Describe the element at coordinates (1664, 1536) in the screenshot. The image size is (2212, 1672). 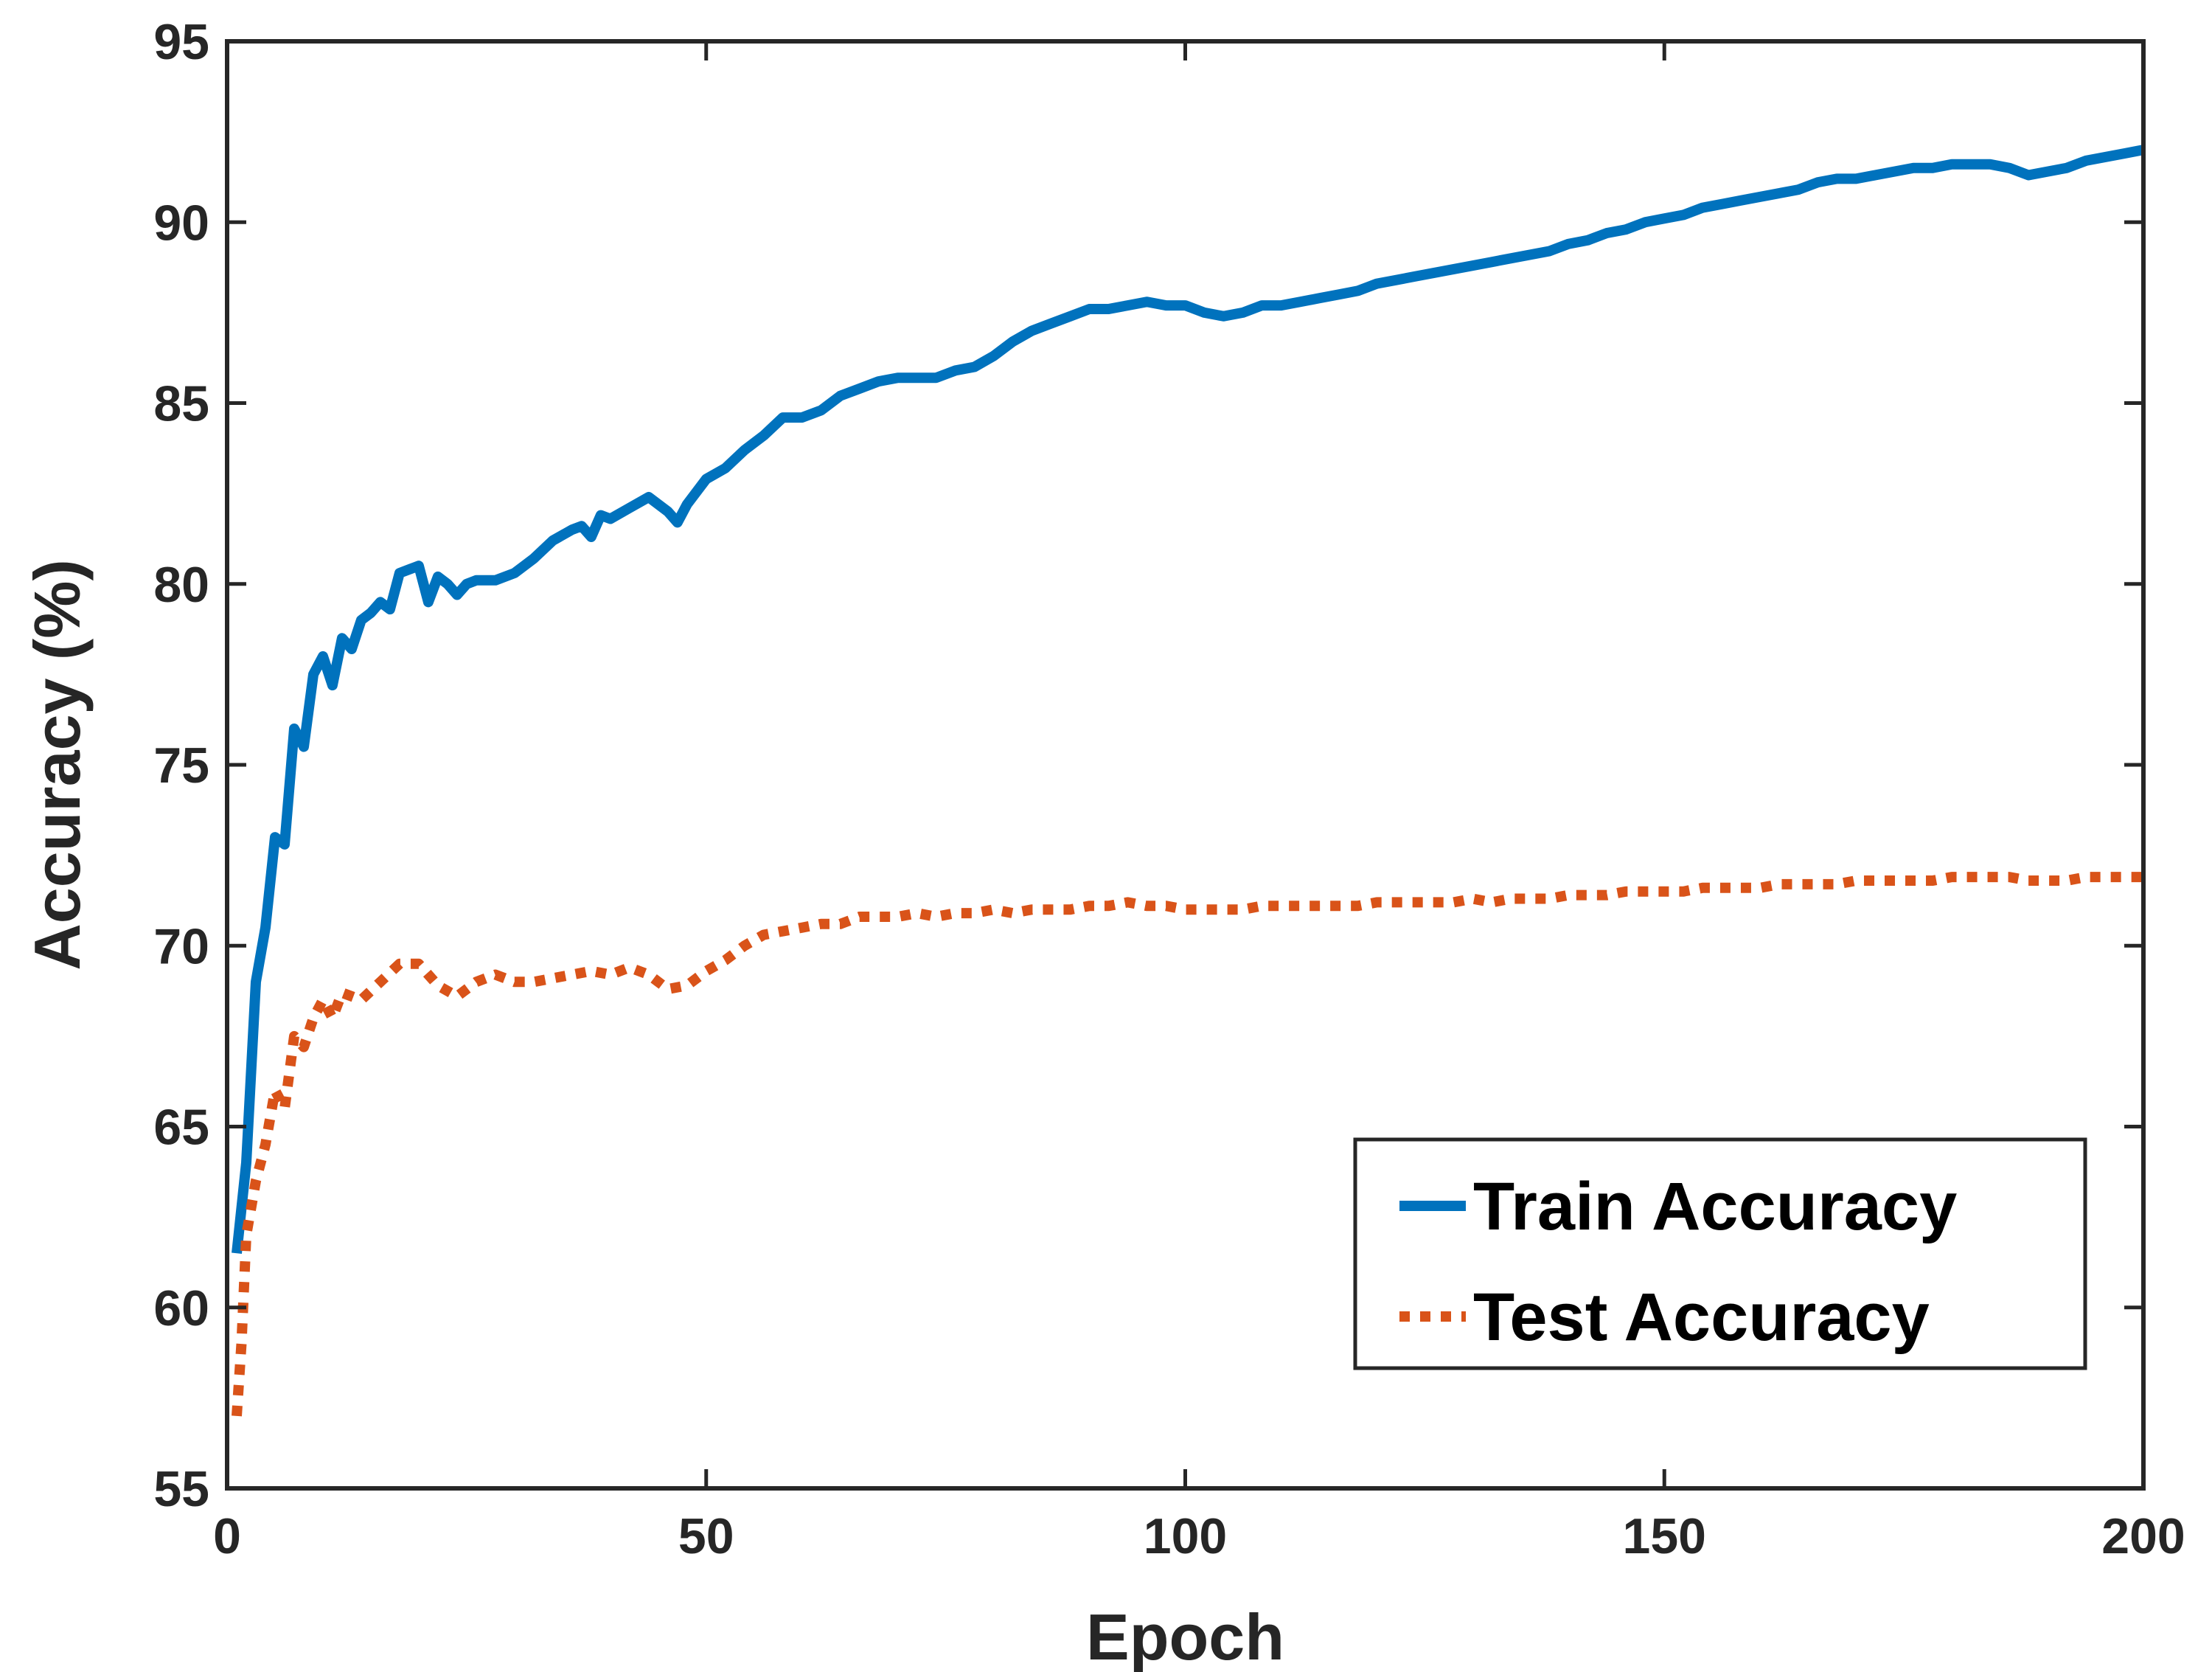
I see `x-tick-label: 150` at that location.